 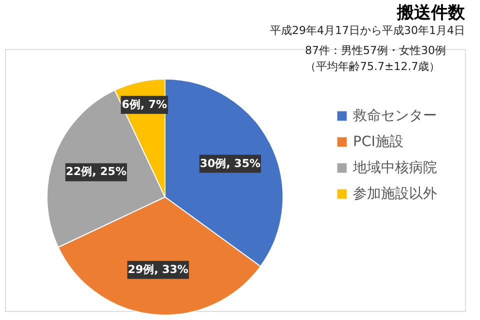 What do you see at coordinates (96, 171) in the screenshot?
I see `data-label: 22例, 25%` at bounding box center [96, 171].